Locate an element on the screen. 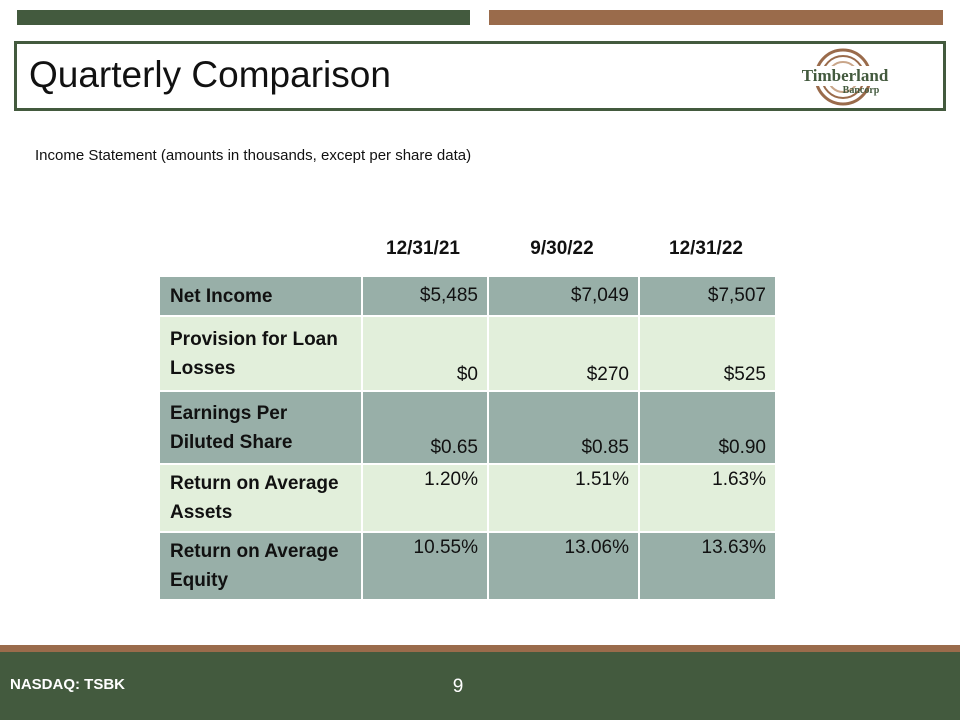 The width and height of the screenshot is (960, 720). footer-line is located at coordinates (480, 648).